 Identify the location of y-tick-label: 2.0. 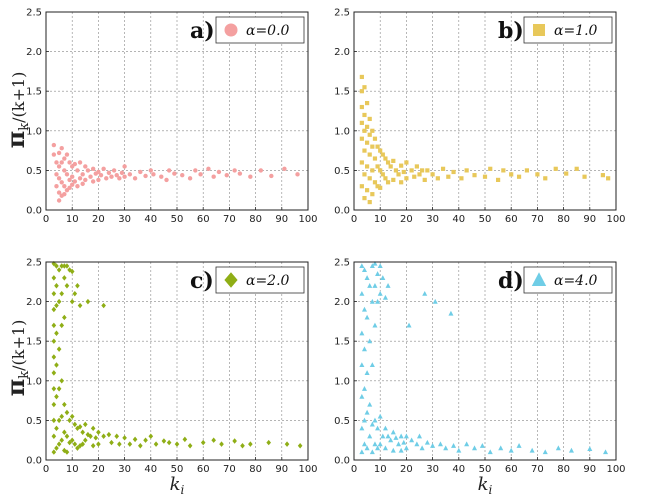
(342, 302).